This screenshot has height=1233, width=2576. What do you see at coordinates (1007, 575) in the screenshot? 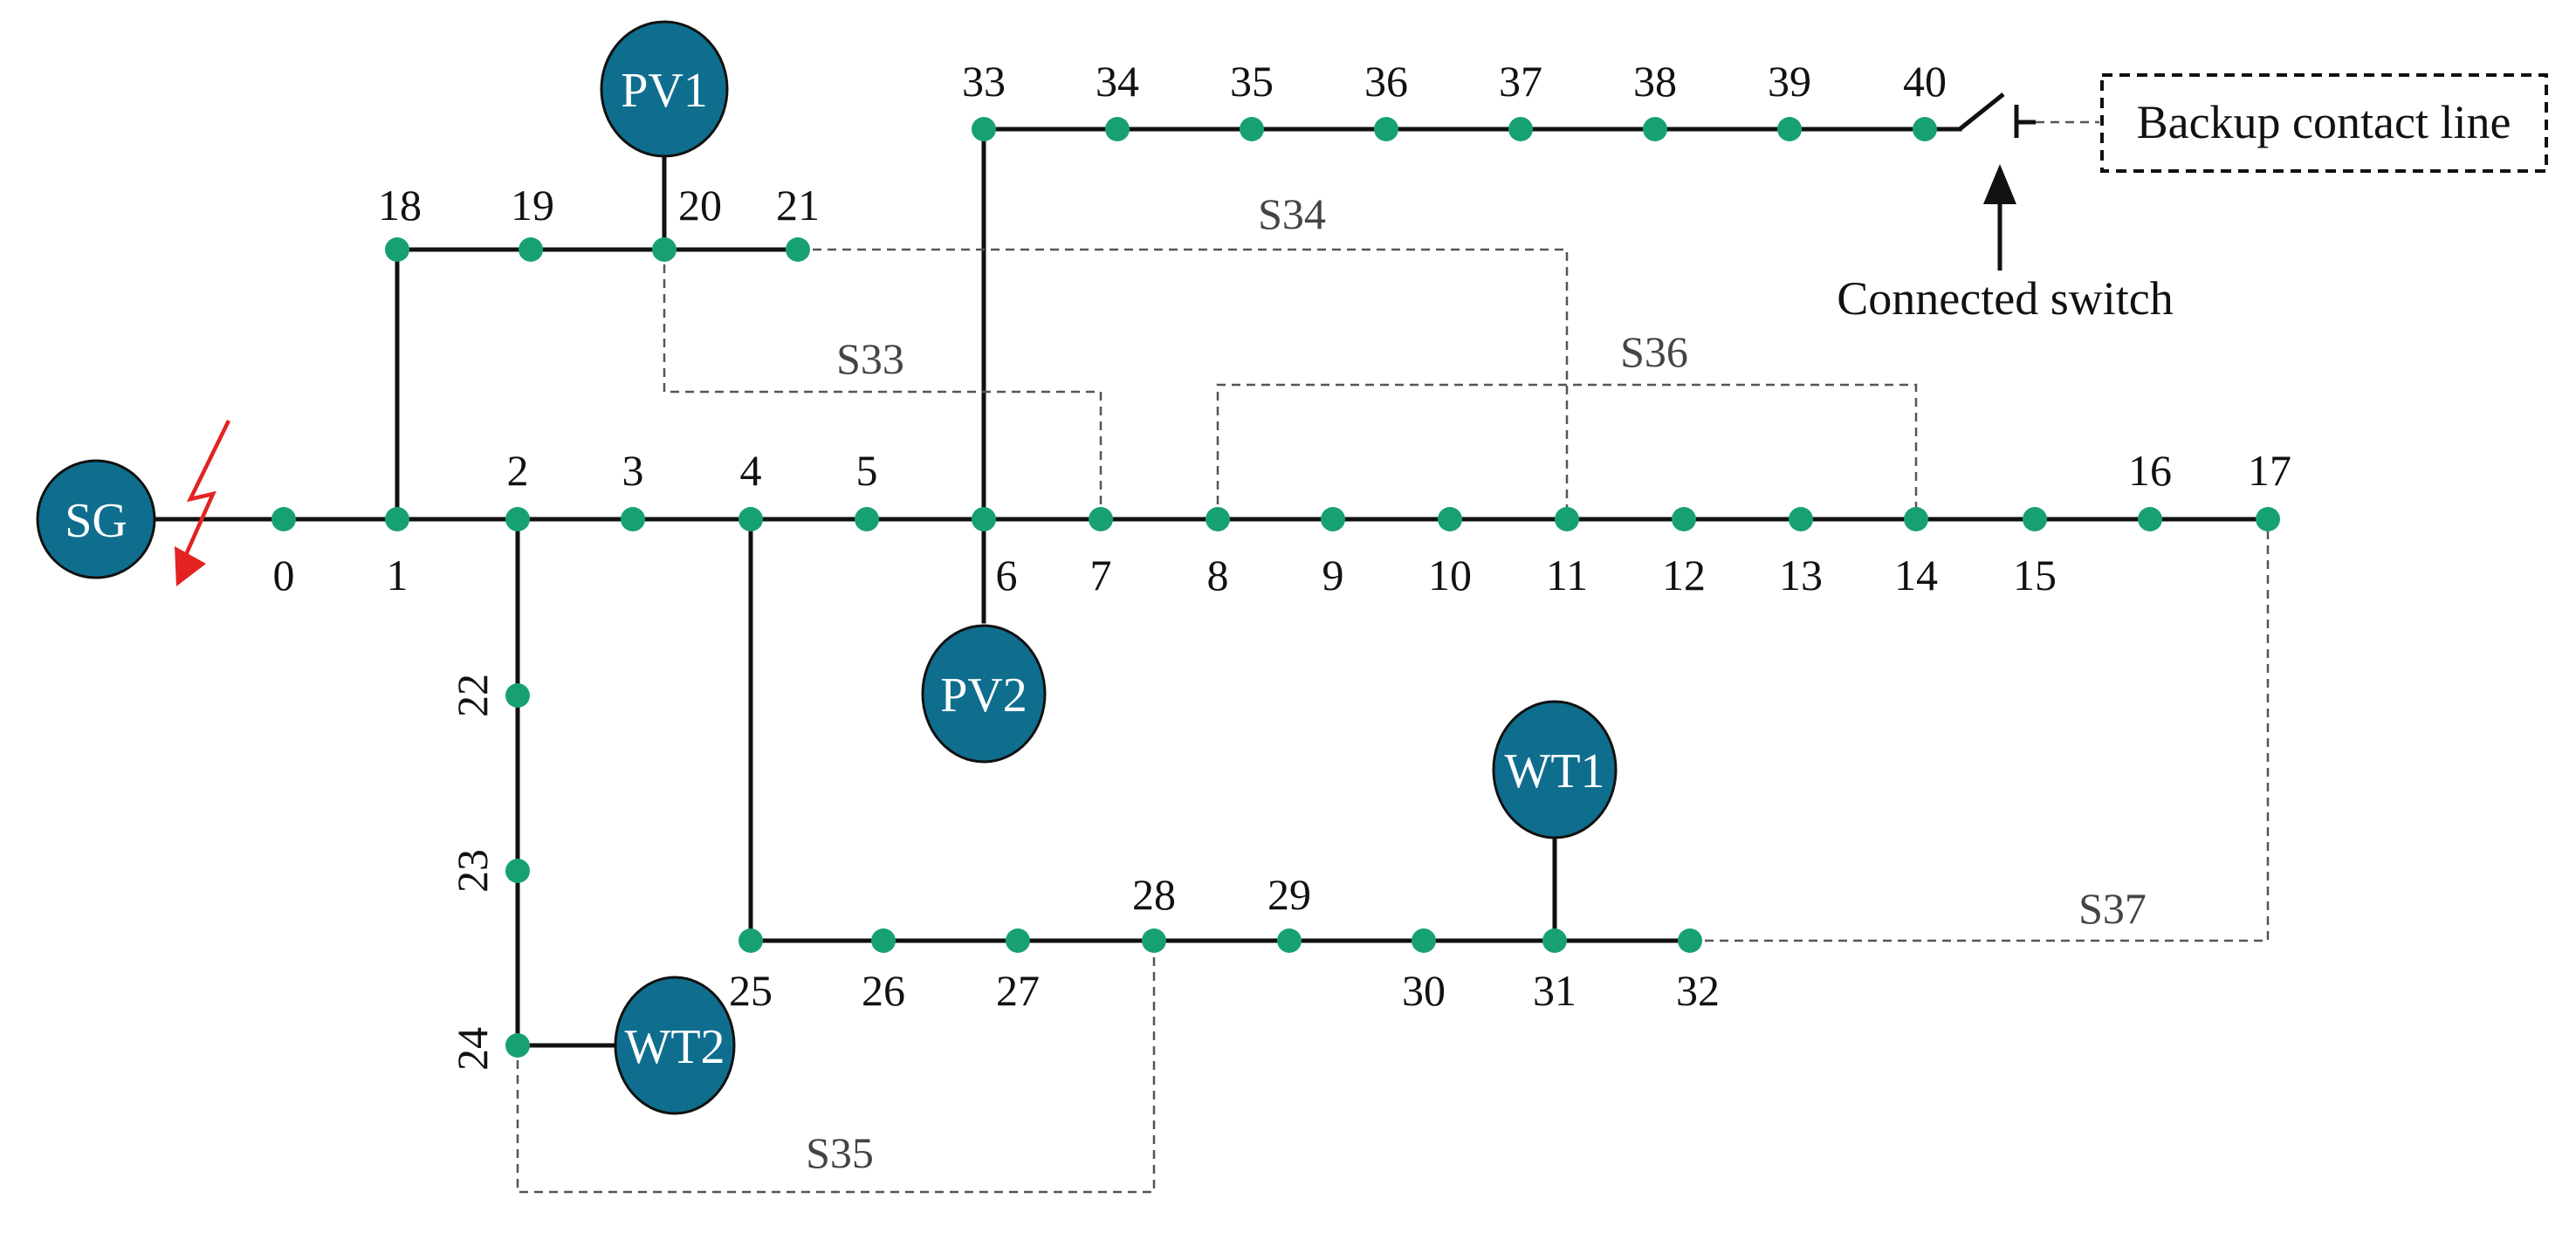
I see `node-label-6: 6` at bounding box center [1007, 575].